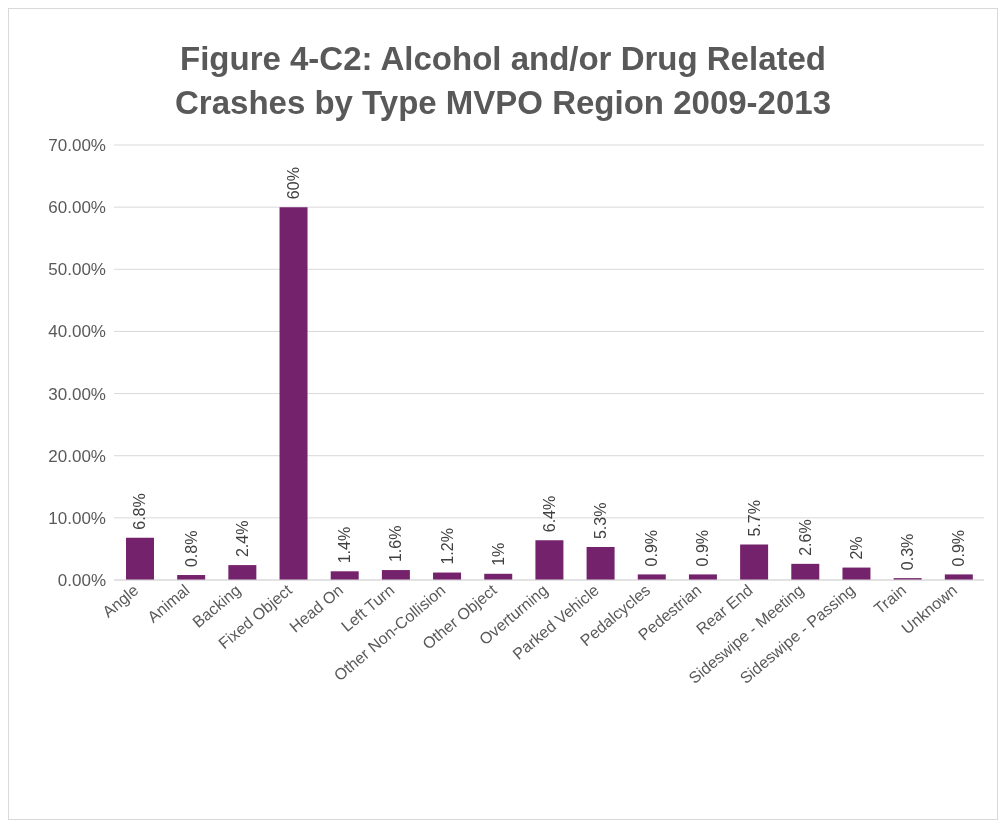 The width and height of the screenshot is (1006, 828). I want to click on data-label: 0.3%, so click(908, 552).